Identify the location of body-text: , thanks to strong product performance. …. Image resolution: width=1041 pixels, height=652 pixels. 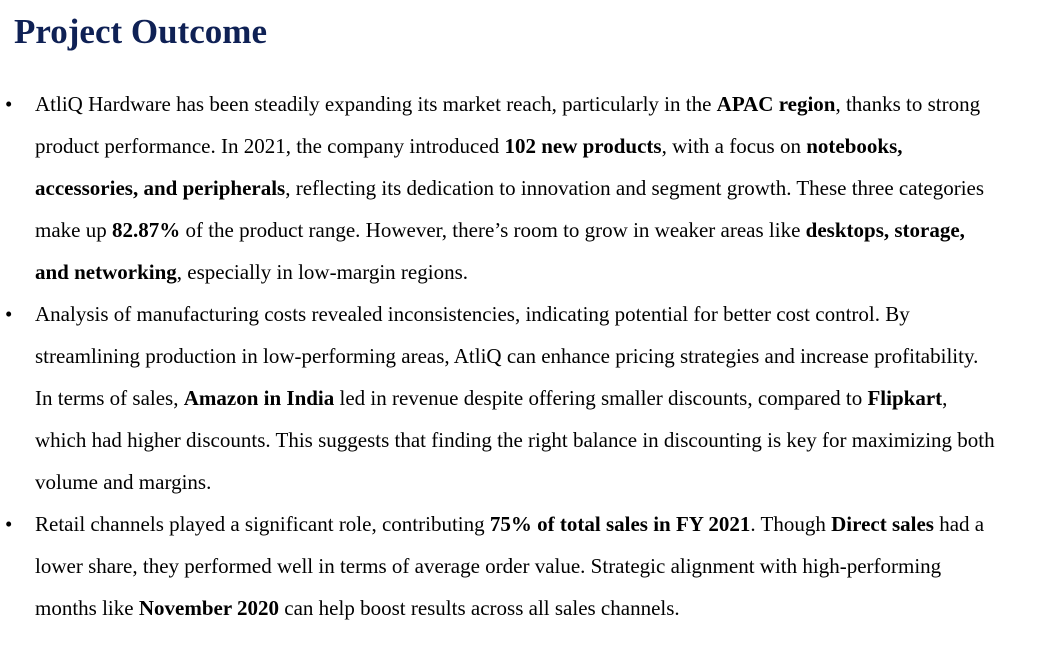
(508, 125).